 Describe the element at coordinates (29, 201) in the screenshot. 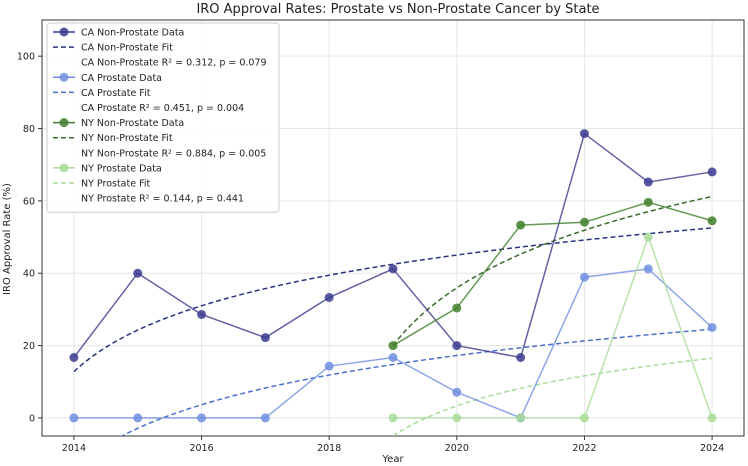

I see `y-tick-label: 60` at that location.